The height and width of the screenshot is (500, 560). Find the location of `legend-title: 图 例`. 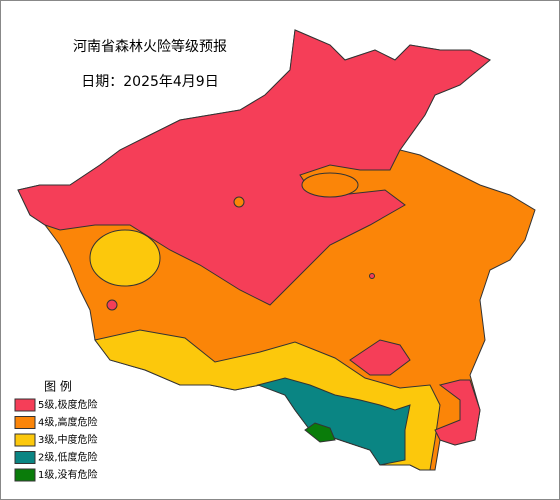

legend-title: 图 例 is located at coordinates (58, 387).